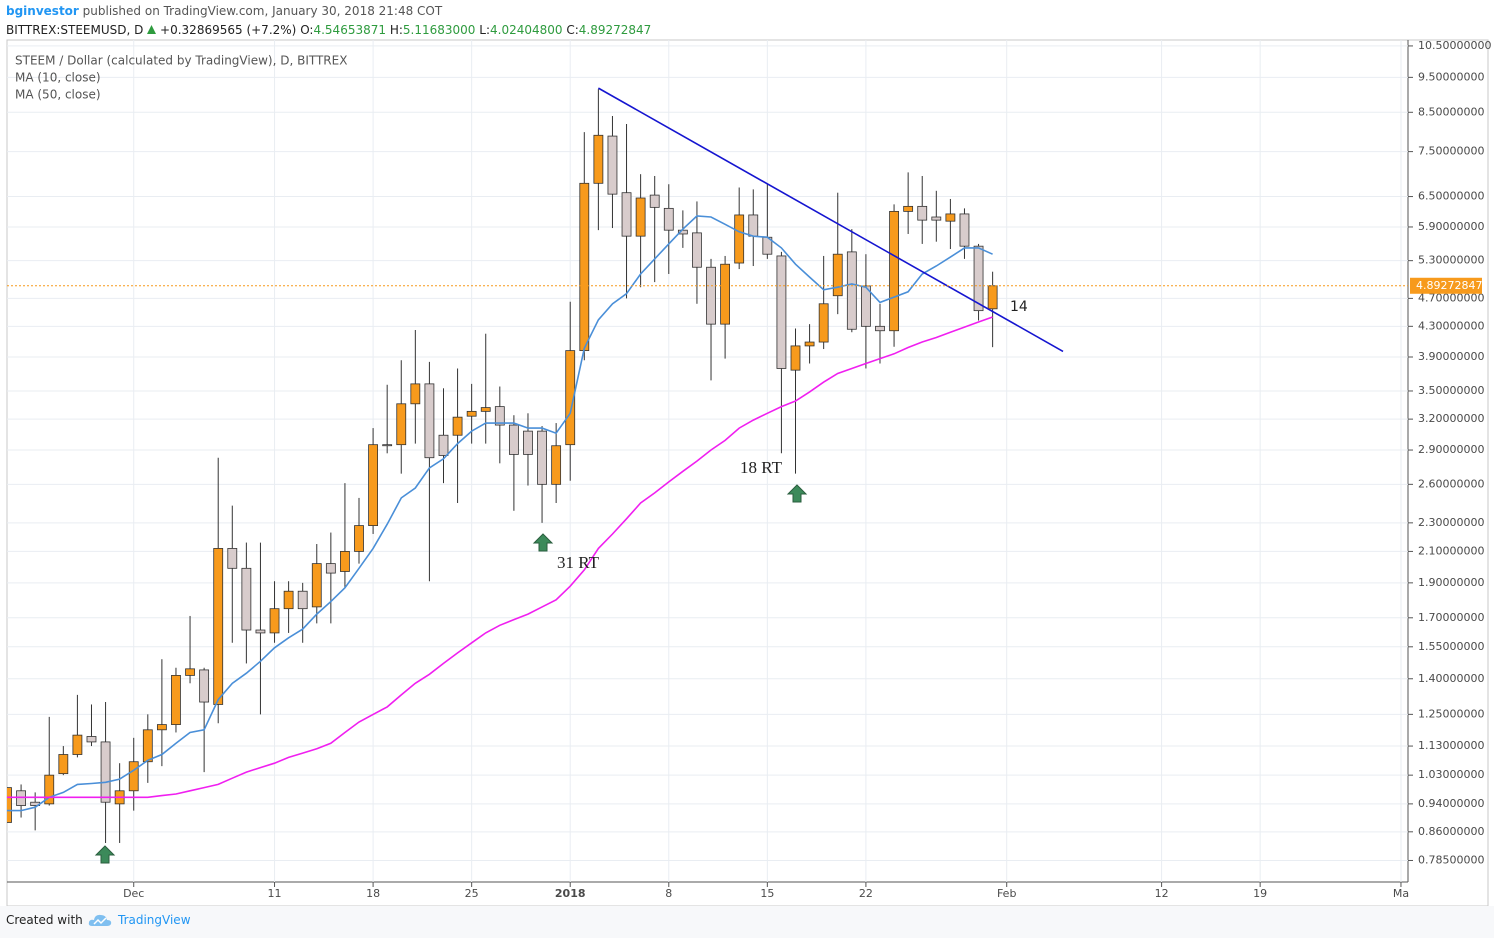 This screenshot has height=938, width=1494. Describe the element at coordinates (1454, 45) in the screenshot. I see `y-tick-label: 10.50000000` at that location.